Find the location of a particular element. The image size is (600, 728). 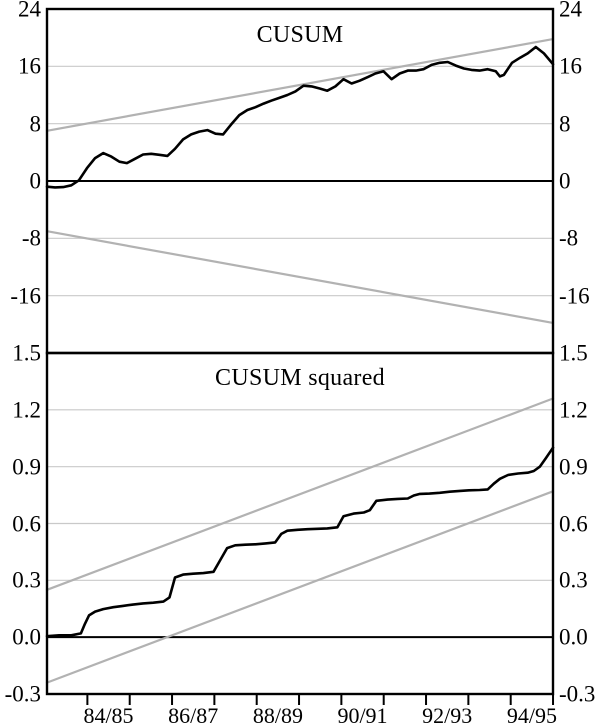

y-axis-label-left: 0.3 is located at coordinates (26, 580).